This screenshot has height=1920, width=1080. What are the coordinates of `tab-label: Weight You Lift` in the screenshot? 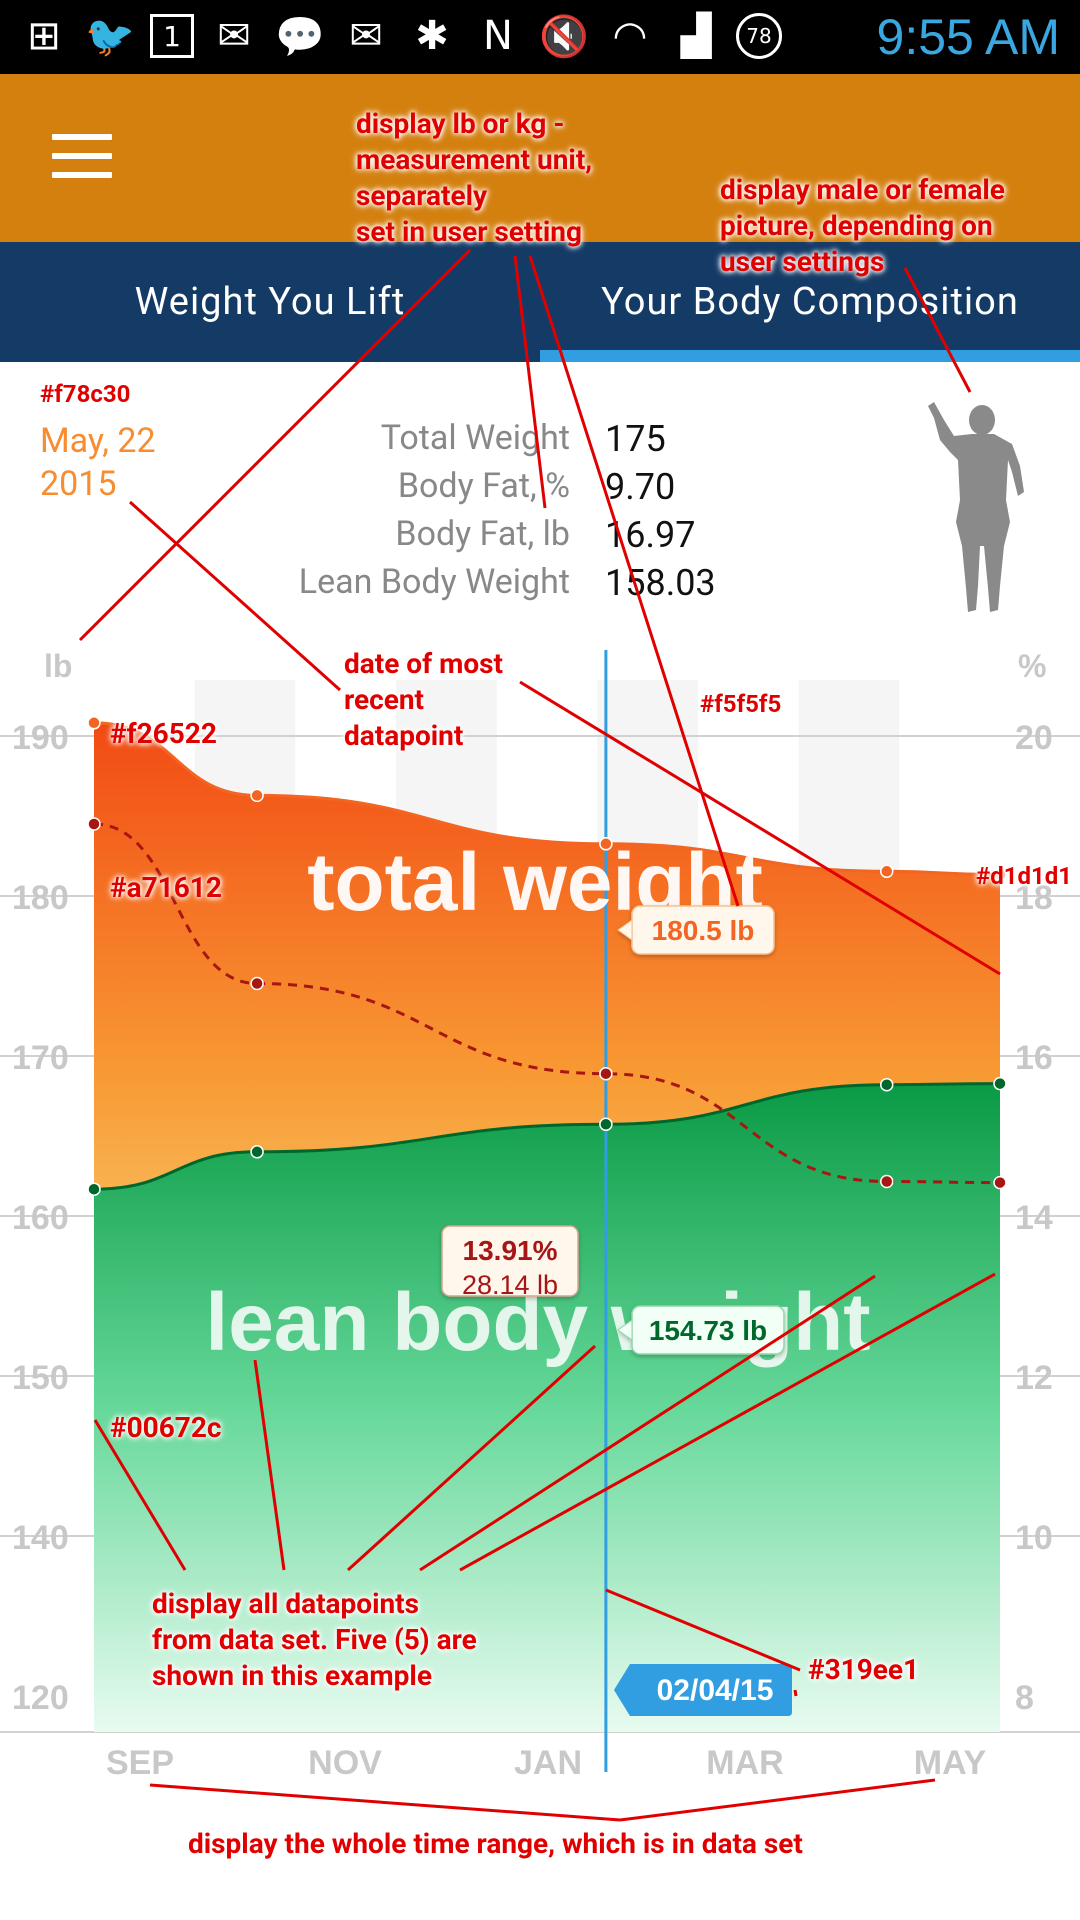 It's located at (270, 302).